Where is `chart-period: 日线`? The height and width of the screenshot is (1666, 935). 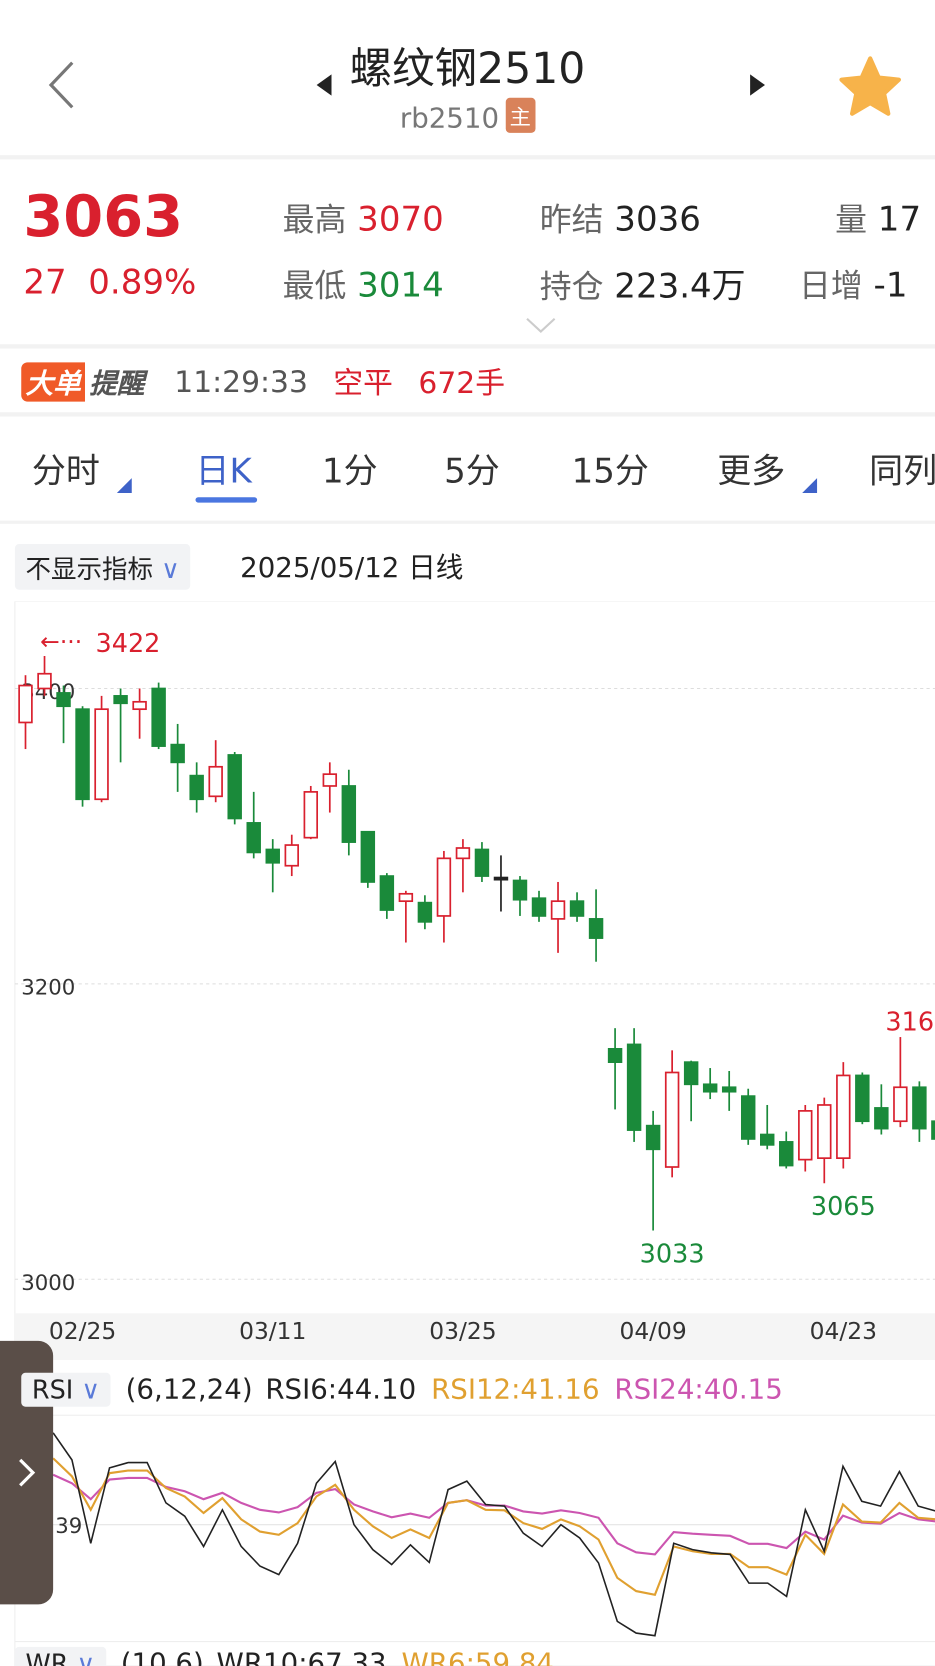 chart-period: 日线 is located at coordinates (436, 568).